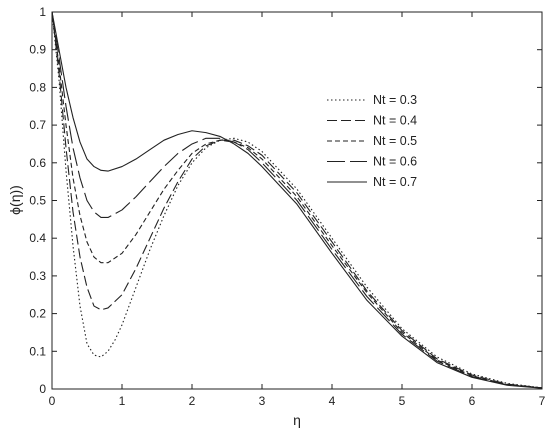  Describe the element at coordinates (395, 162) in the screenshot. I see `legend-label-4: Nt = 0.6` at that location.